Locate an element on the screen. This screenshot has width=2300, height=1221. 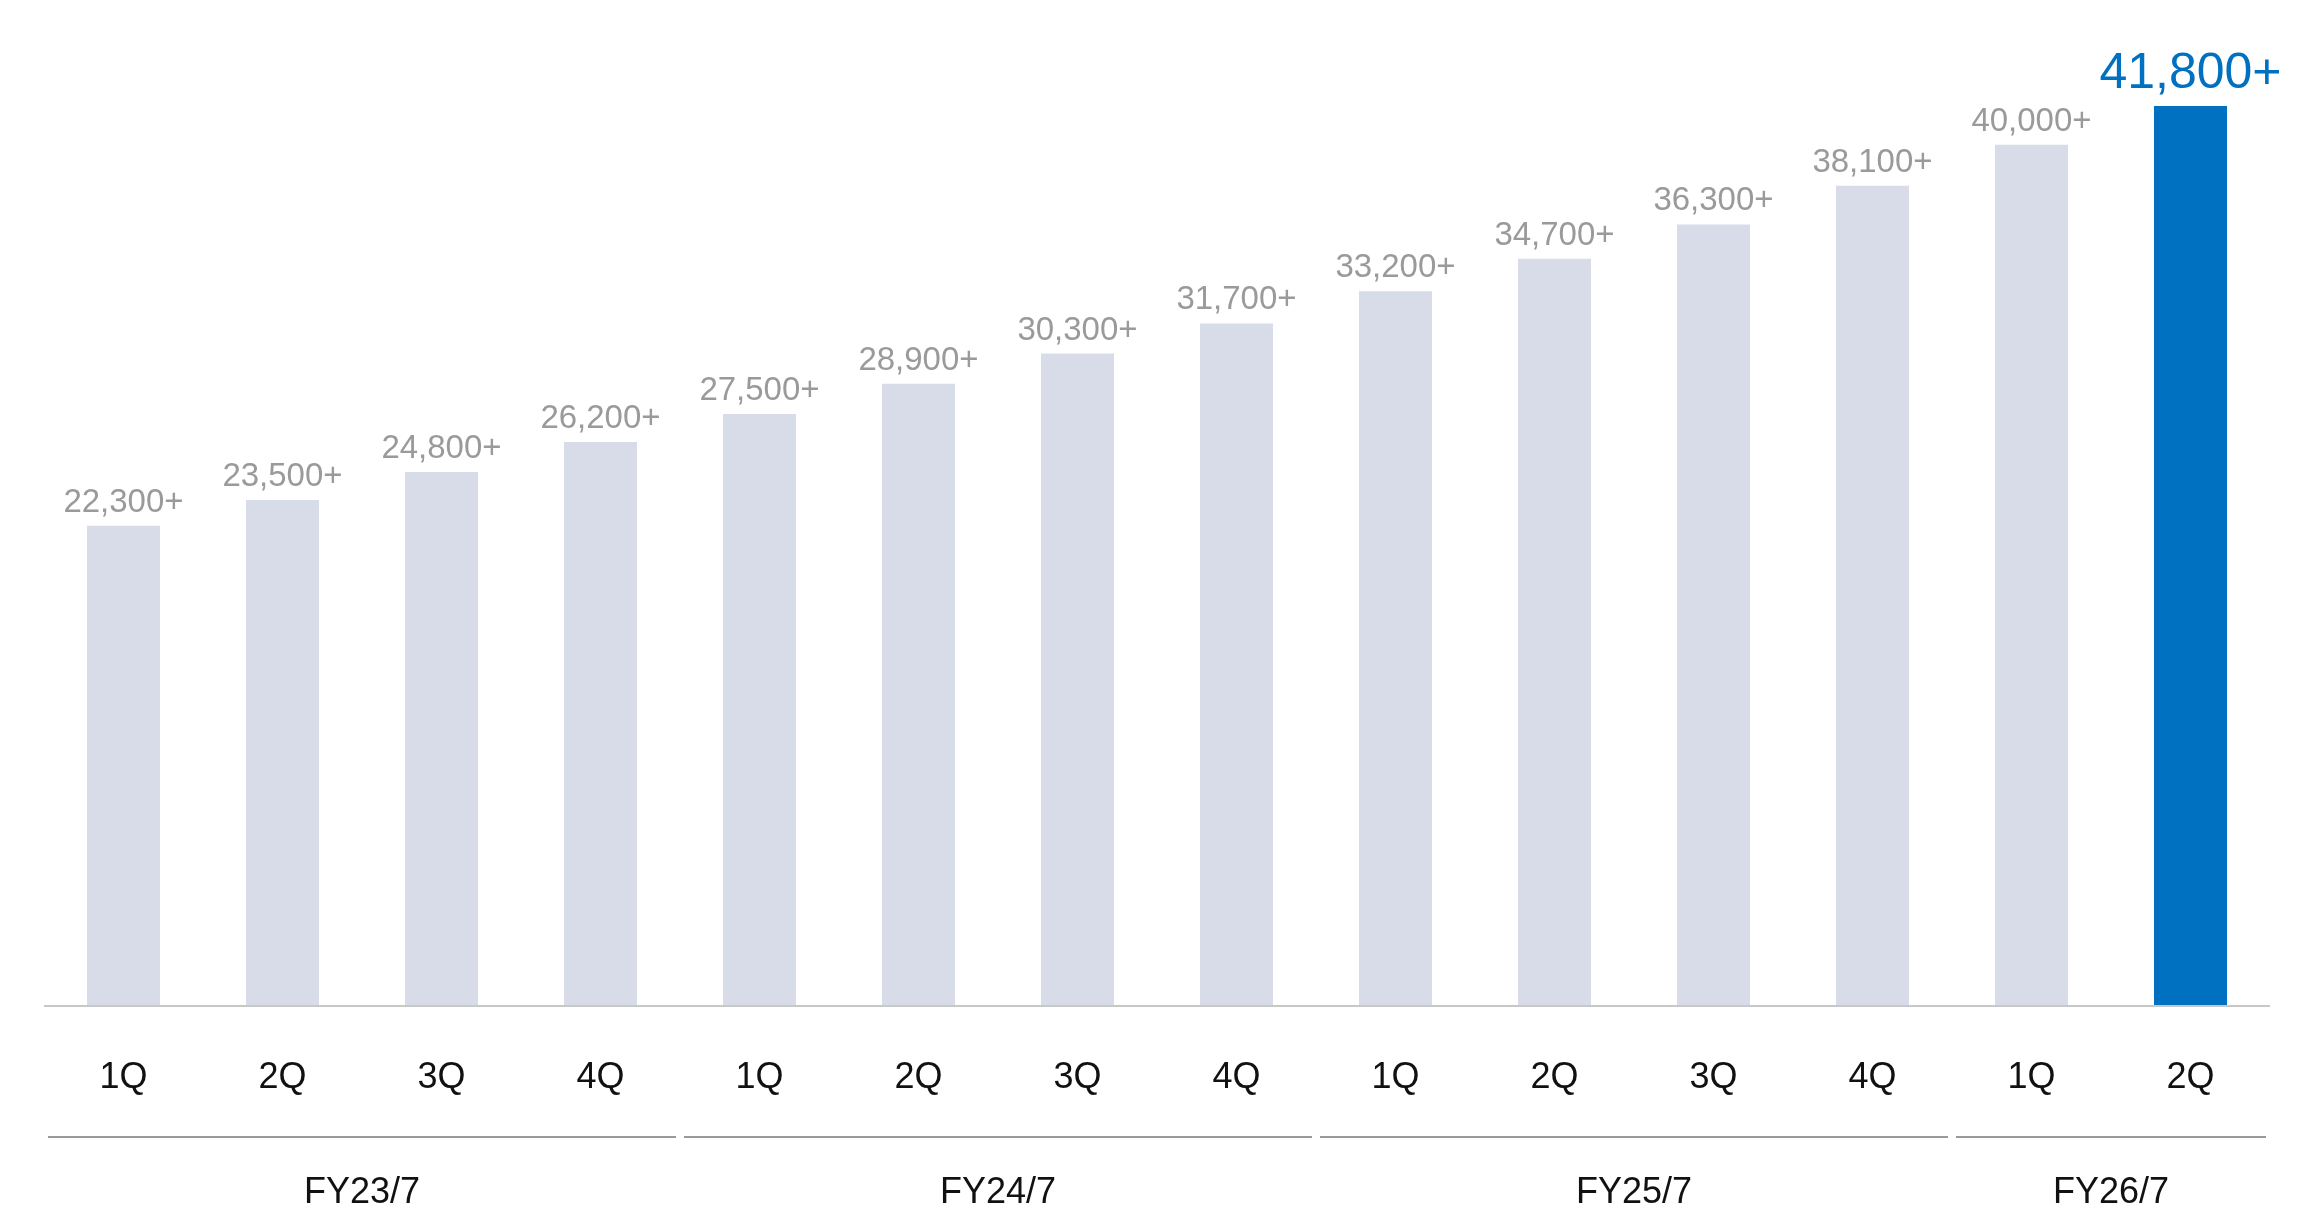
data-label: 31,700+ is located at coordinates (1236, 298).